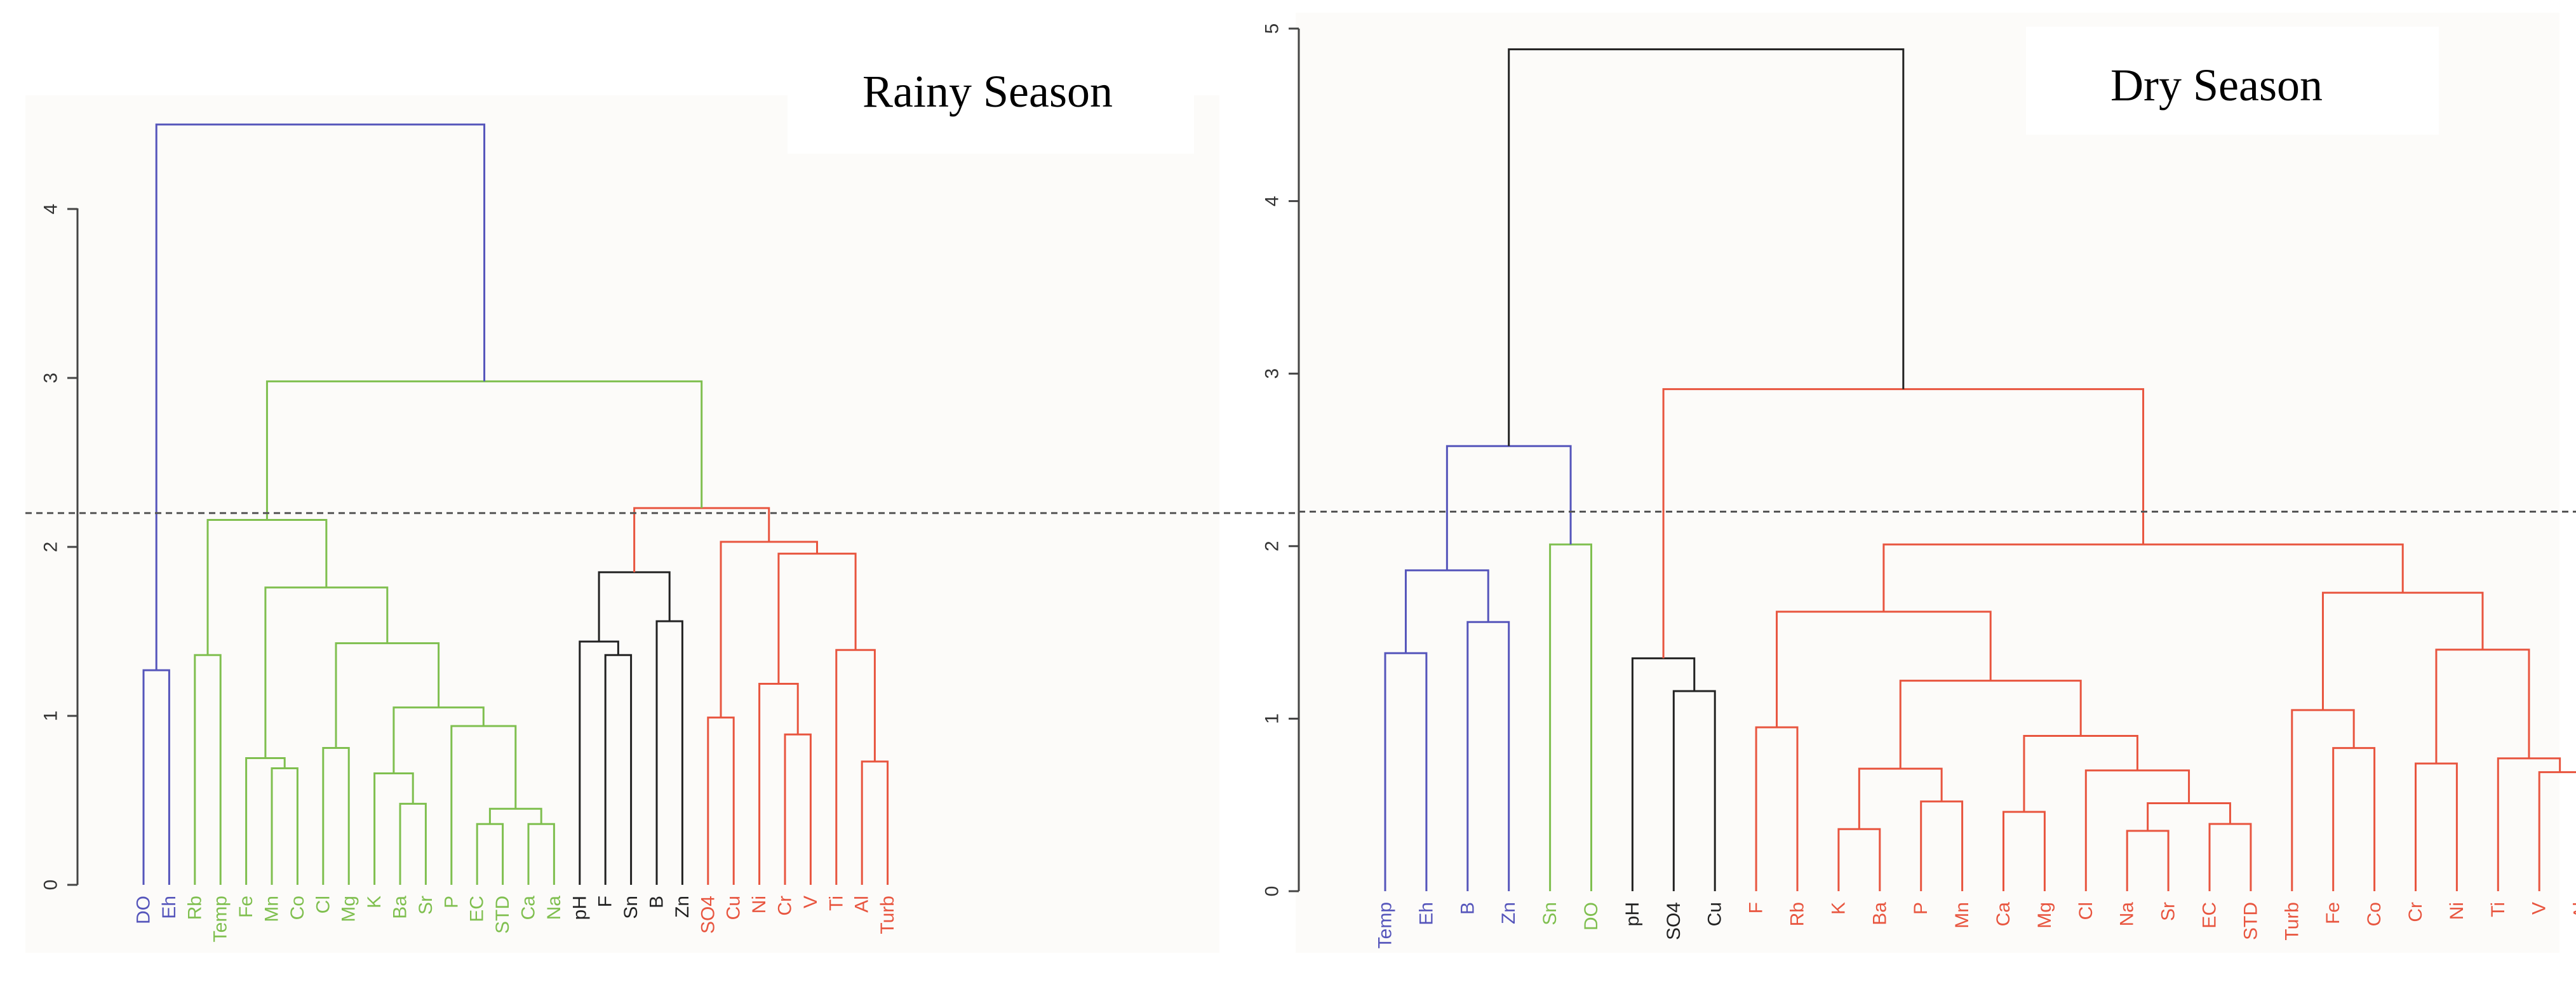 The width and height of the screenshot is (2576, 996). What do you see at coordinates (1280, 460) in the screenshot?
I see `dry-y-ticks: 0 1 2 3 4 5` at bounding box center [1280, 460].